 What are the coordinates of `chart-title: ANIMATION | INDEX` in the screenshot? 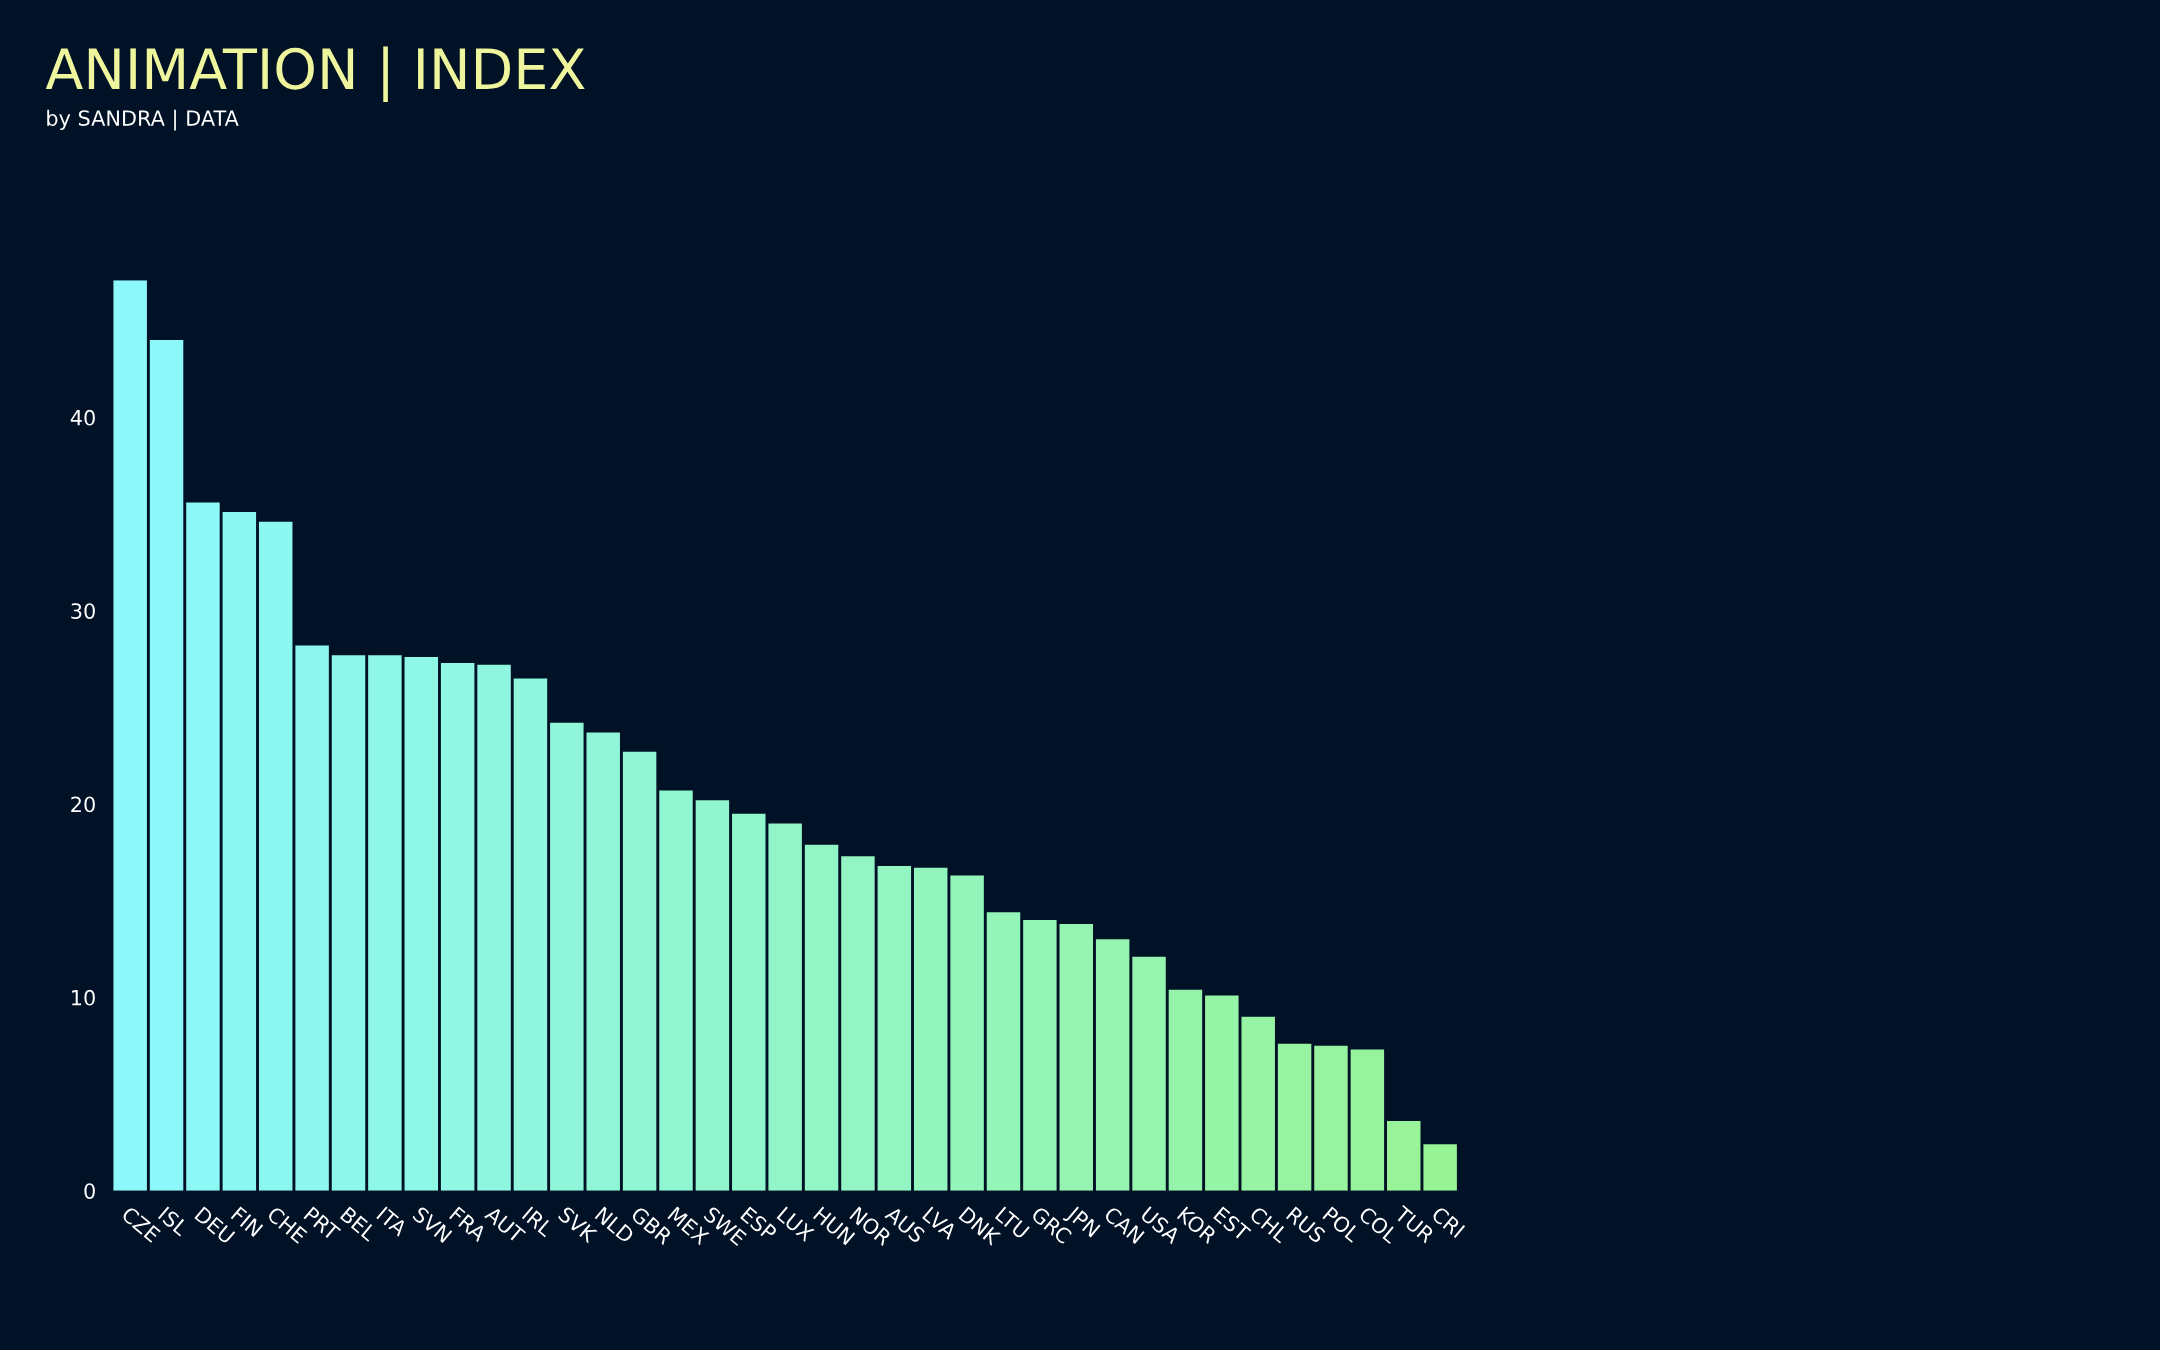 It's located at (315, 74).